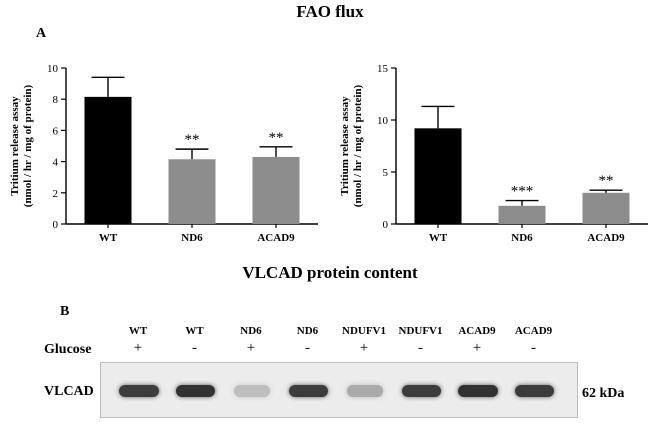 The width and height of the screenshot is (660, 428). What do you see at coordinates (56, 100) in the screenshot?
I see `y-tick-label: 8` at bounding box center [56, 100].